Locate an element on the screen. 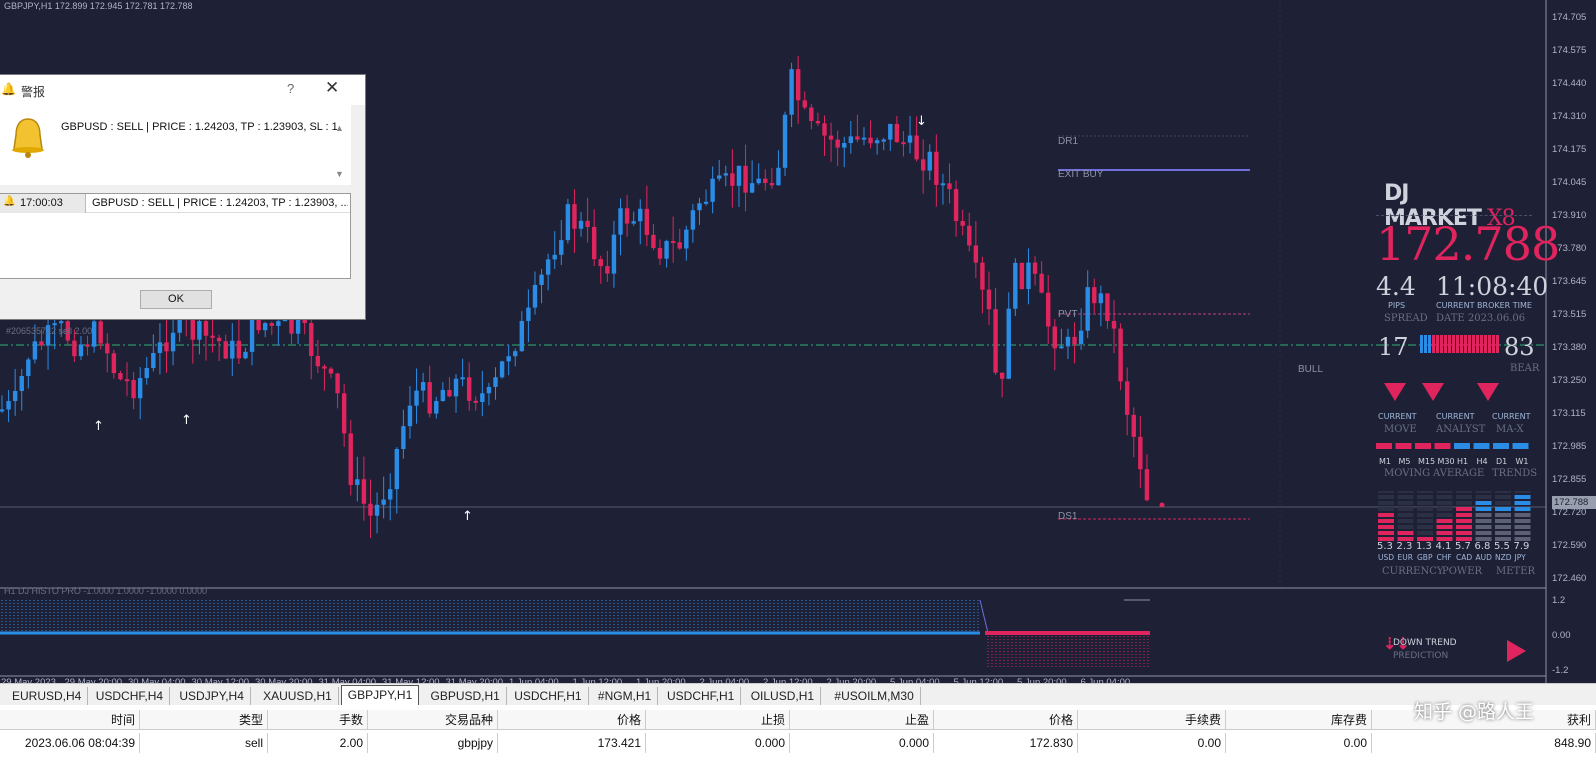 The height and width of the screenshot is (769, 1596). message-scrollbar: ▲ ▼ is located at coordinates (339, 151).